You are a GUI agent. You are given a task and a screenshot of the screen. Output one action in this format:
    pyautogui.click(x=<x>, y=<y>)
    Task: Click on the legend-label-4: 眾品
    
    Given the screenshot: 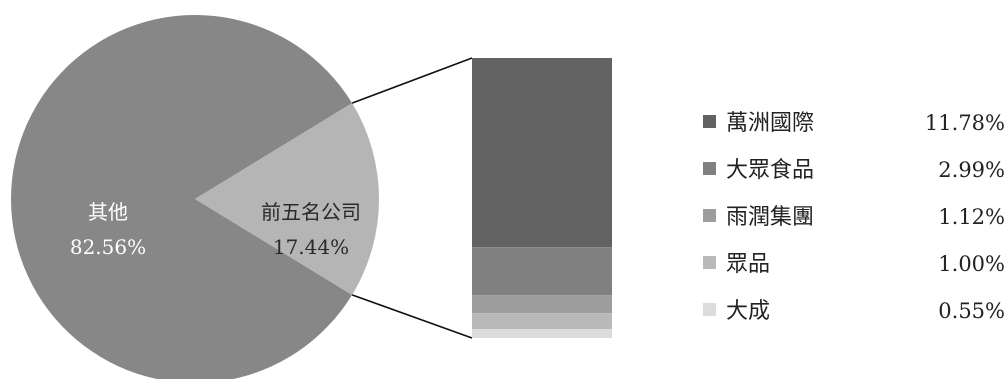 What is the action you would take?
    pyautogui.click(x=748, y=264)
    